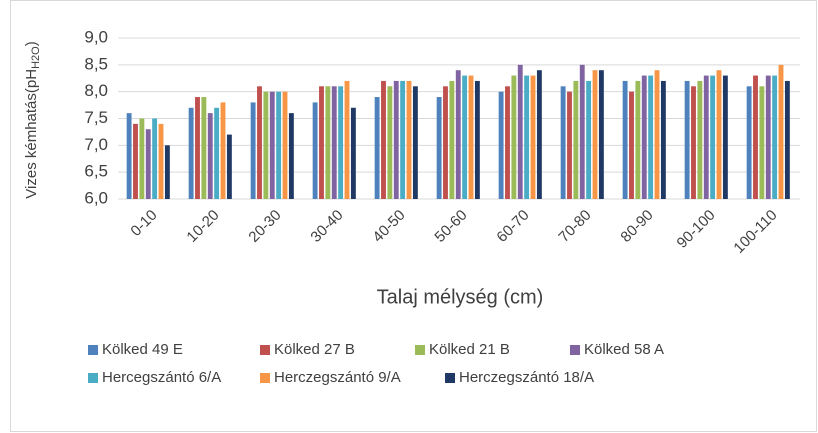 Image resolution: width=818 pixels, height=433 pixels. I want to click on x-tick-label: 80-90, so click(636, 226).